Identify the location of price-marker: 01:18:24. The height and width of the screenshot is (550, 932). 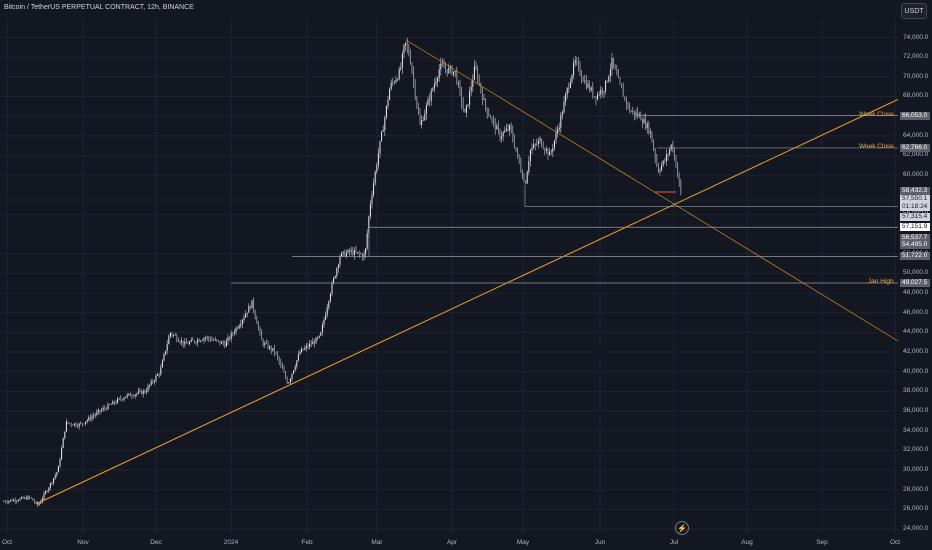
(915, 207).